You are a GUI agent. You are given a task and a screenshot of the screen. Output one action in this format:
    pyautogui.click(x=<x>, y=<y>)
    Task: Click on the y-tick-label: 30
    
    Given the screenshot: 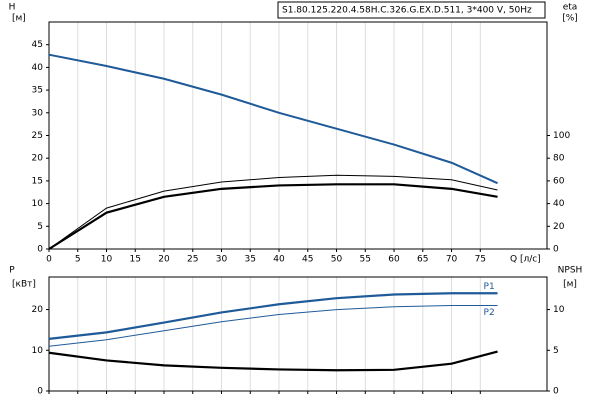 What is the action you would take?
    pyautogui.click(x=38, y=113)
    